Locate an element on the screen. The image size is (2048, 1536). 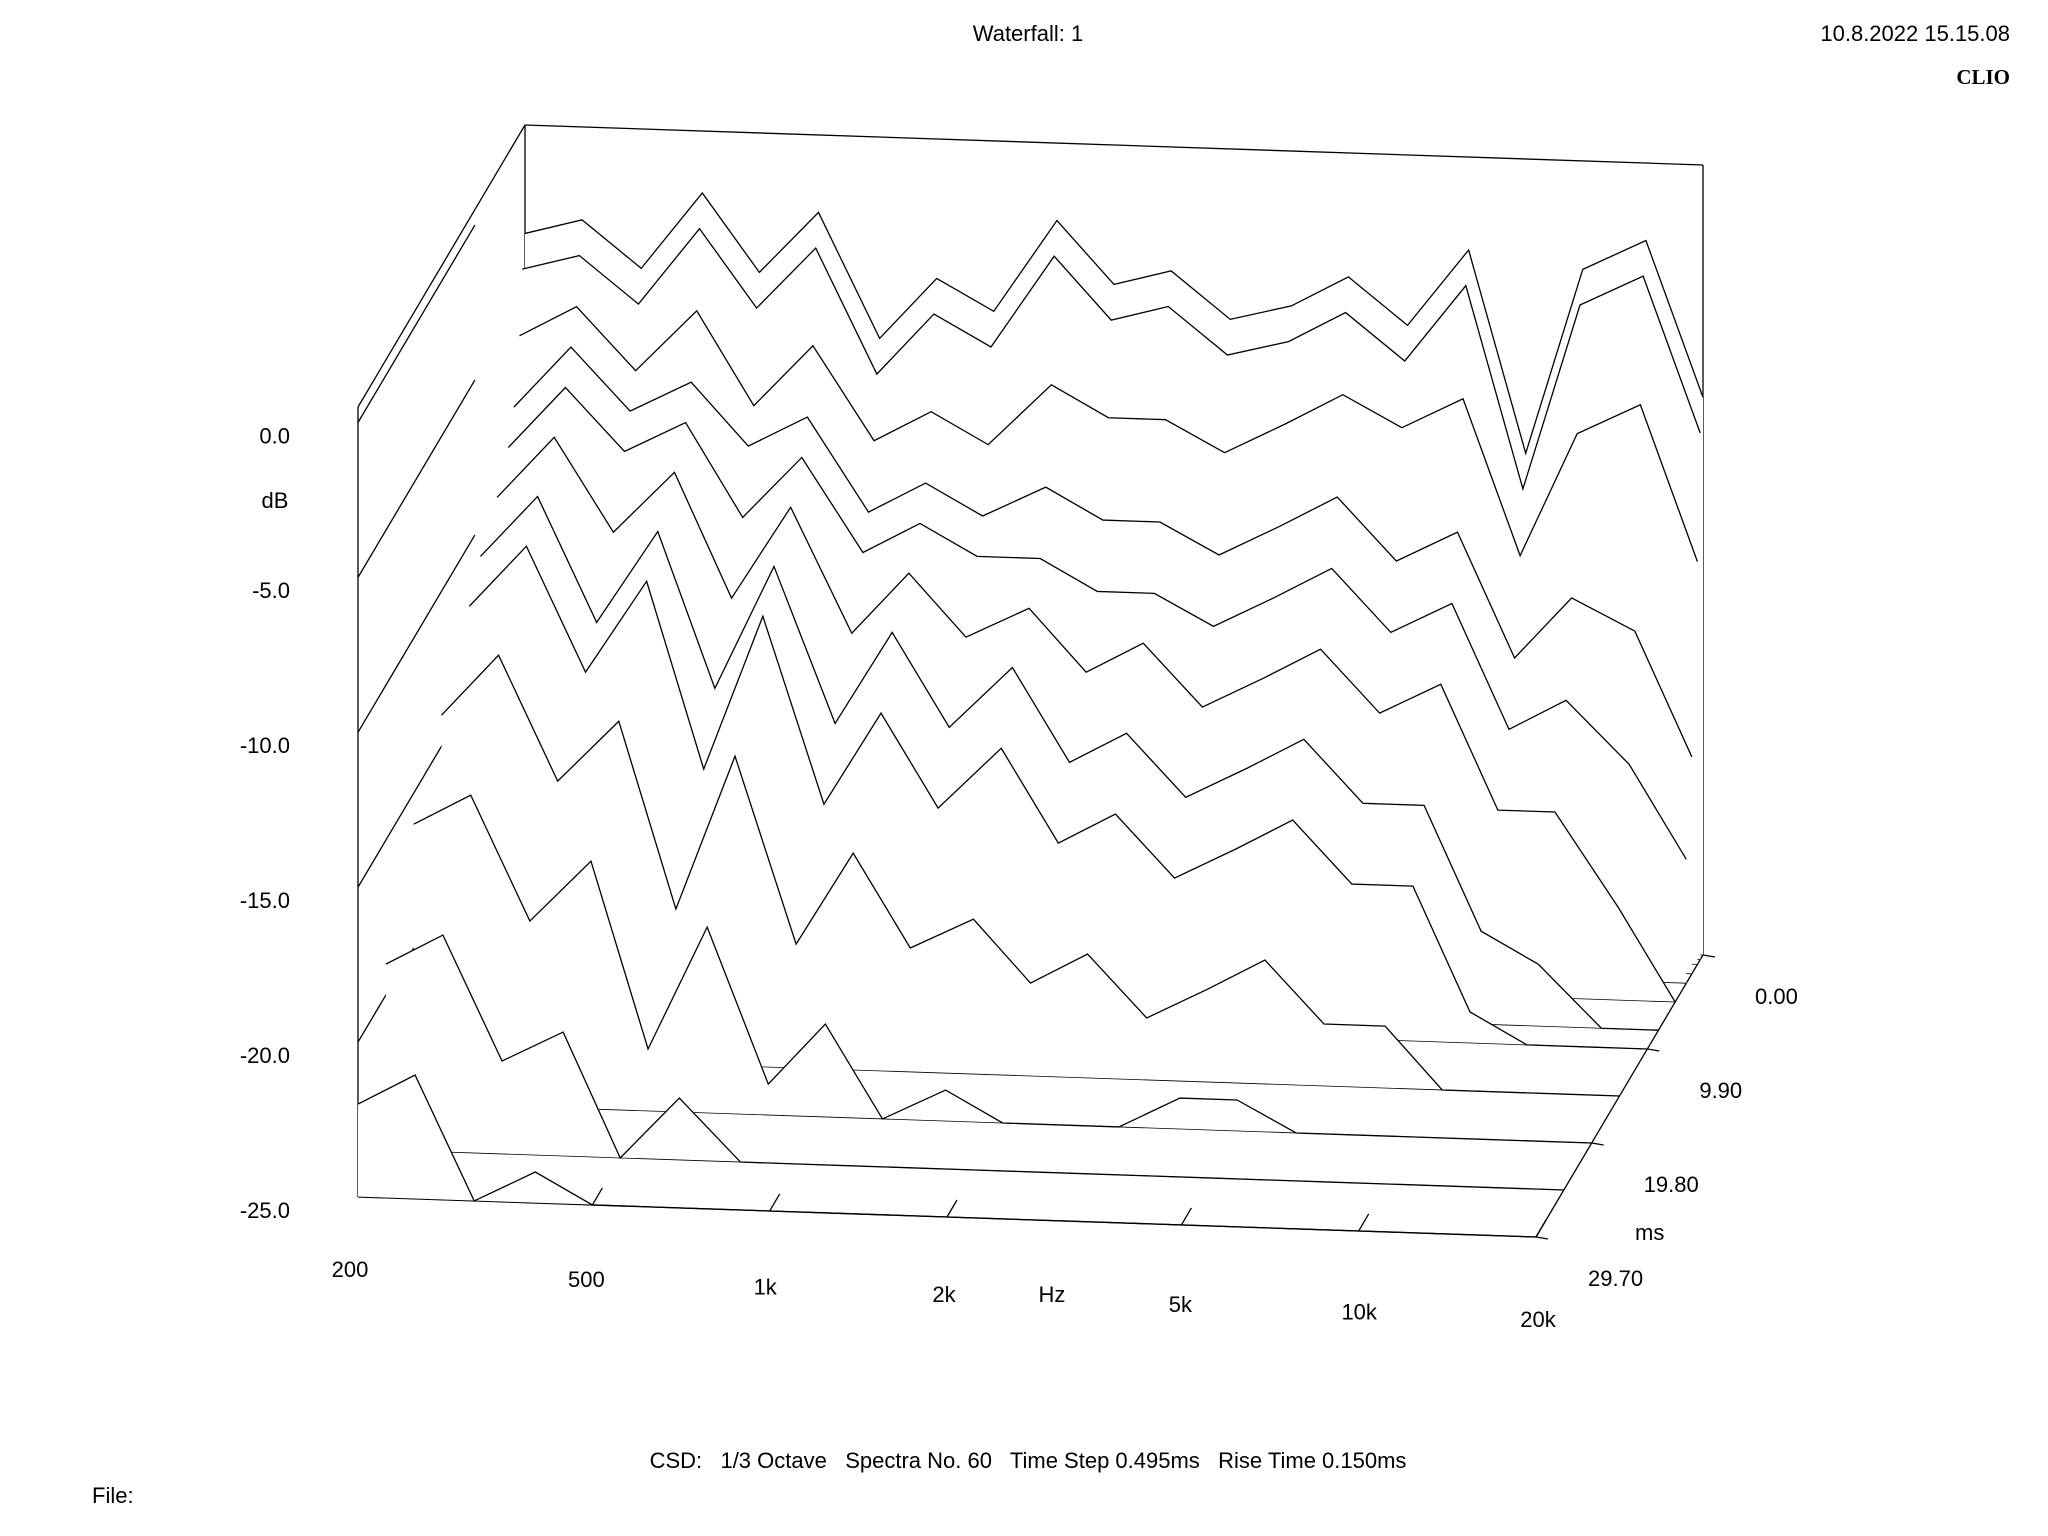
file-label: File: is located at coordinates (113, 1495).